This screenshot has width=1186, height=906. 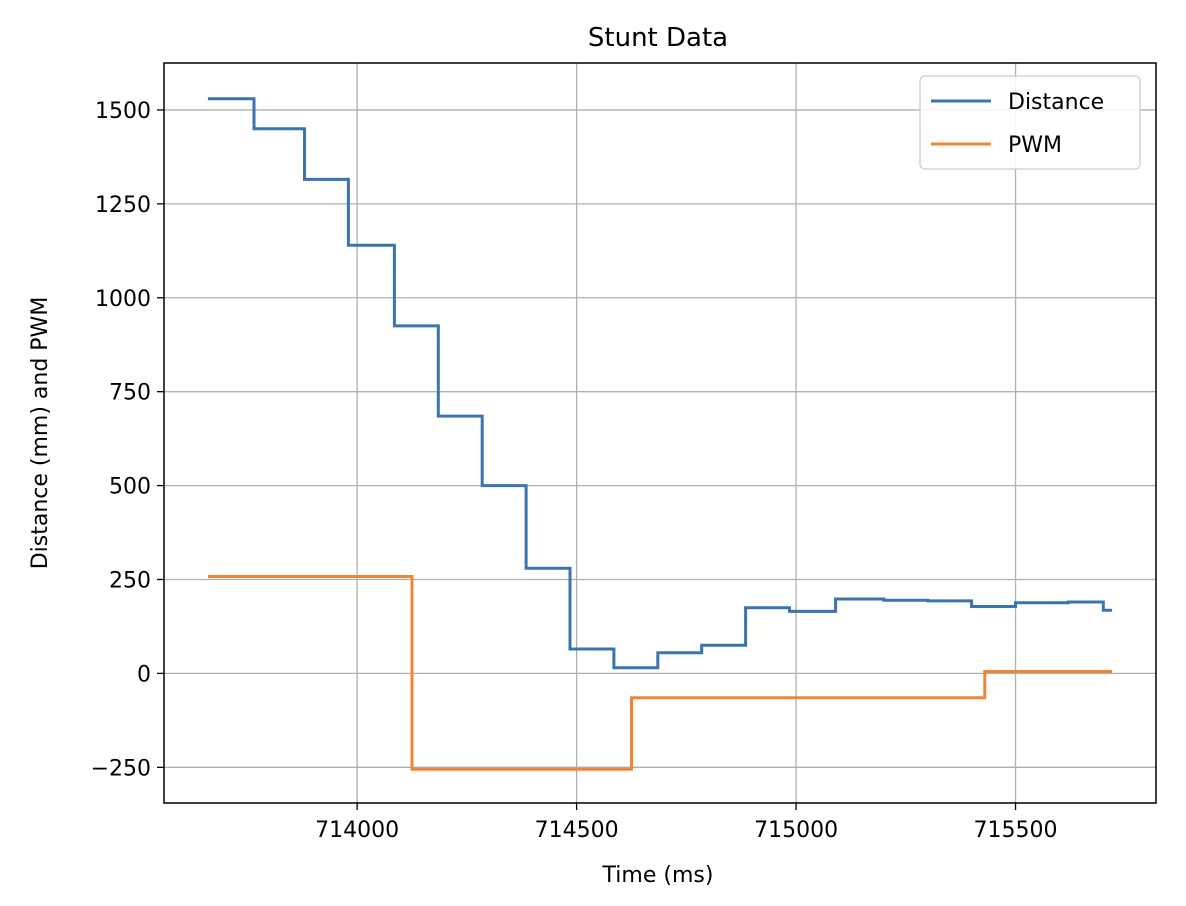 What do you see at coordinates (123, 299) in the screenshot?
I see `y-tick-label: 1000` at bounding box center [123, 299].